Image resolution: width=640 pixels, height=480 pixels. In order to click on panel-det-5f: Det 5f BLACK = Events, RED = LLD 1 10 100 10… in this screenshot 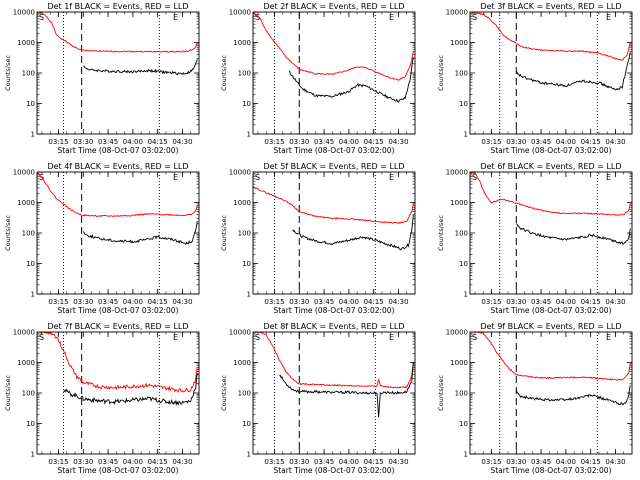, I will do `click(318, 238)`.